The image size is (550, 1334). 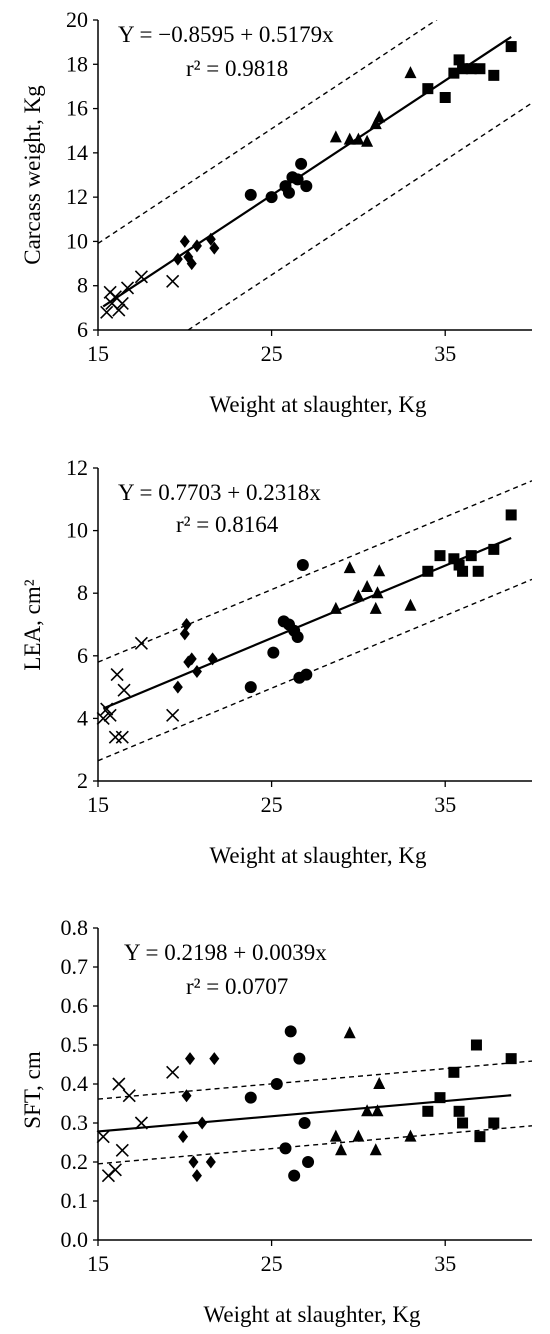 I want to click on lower-prediction-band, so click(x=315, y=670).